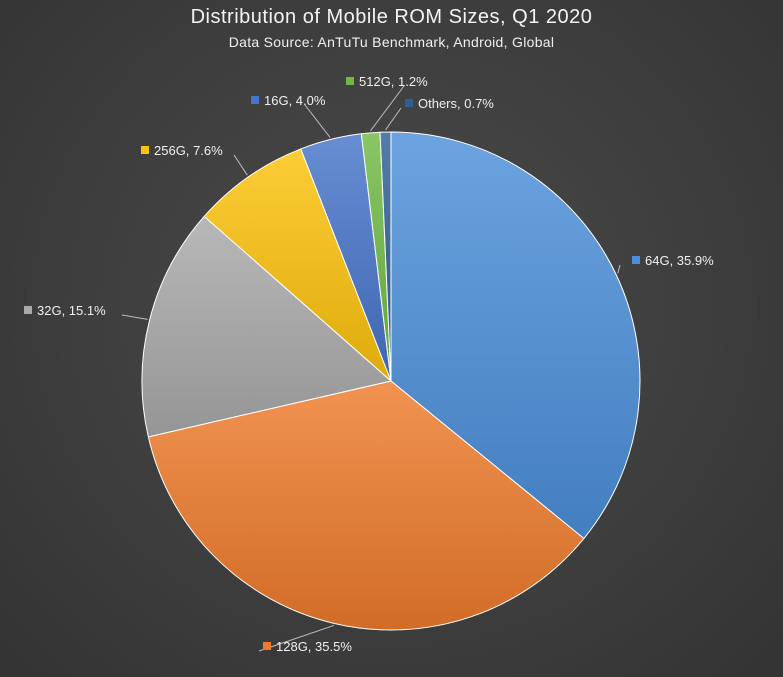 This screenshot has width=783, height=677. I want to click on leader-line-64g, so click(619, 269).